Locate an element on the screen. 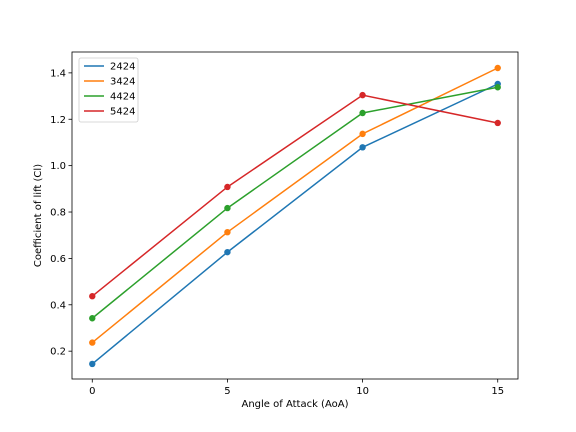 The image size is (576, 432). x-tick-label: 0 is located at coordinates (92, 391).